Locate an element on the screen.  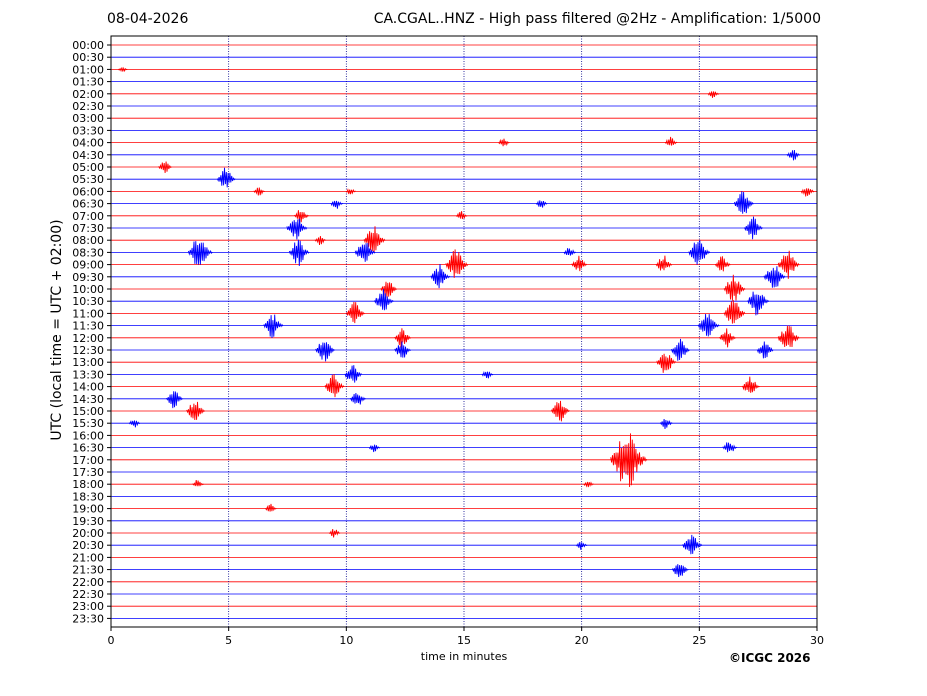
y-tick-label: 12:00 is located at coordinates (88, 338).